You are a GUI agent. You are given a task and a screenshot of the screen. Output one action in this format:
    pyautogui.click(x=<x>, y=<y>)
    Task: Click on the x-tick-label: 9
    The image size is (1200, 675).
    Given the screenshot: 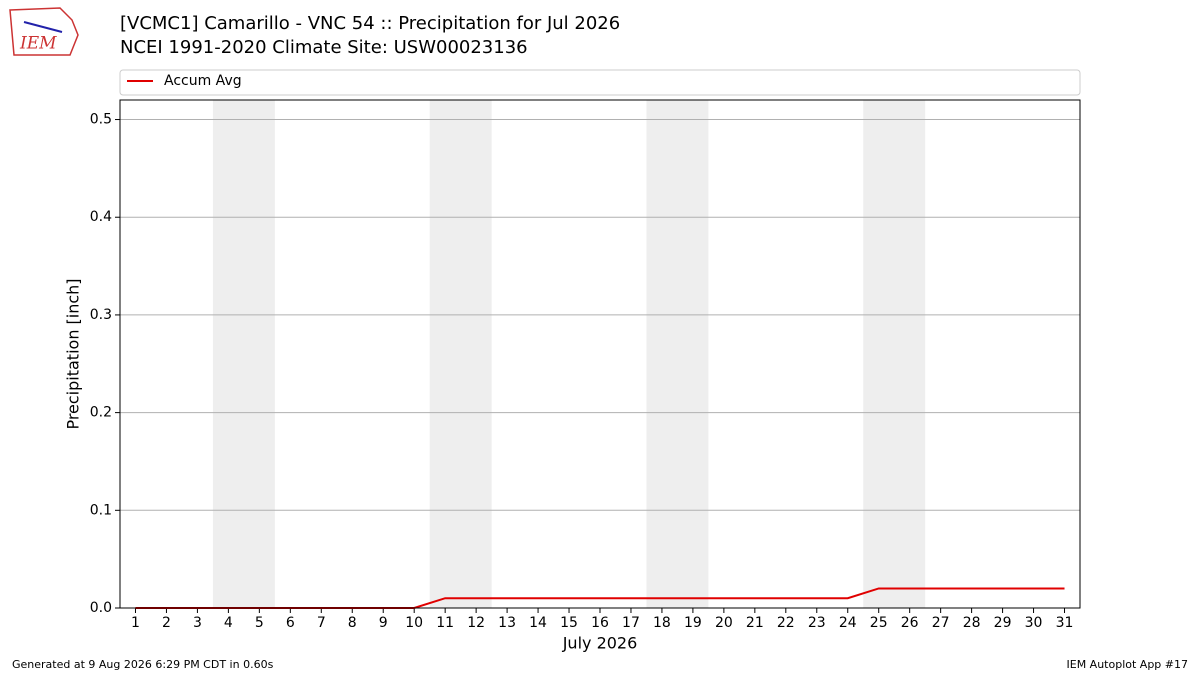 What is the action you would take?
    pyautogui.click(x=383, y=623)
    